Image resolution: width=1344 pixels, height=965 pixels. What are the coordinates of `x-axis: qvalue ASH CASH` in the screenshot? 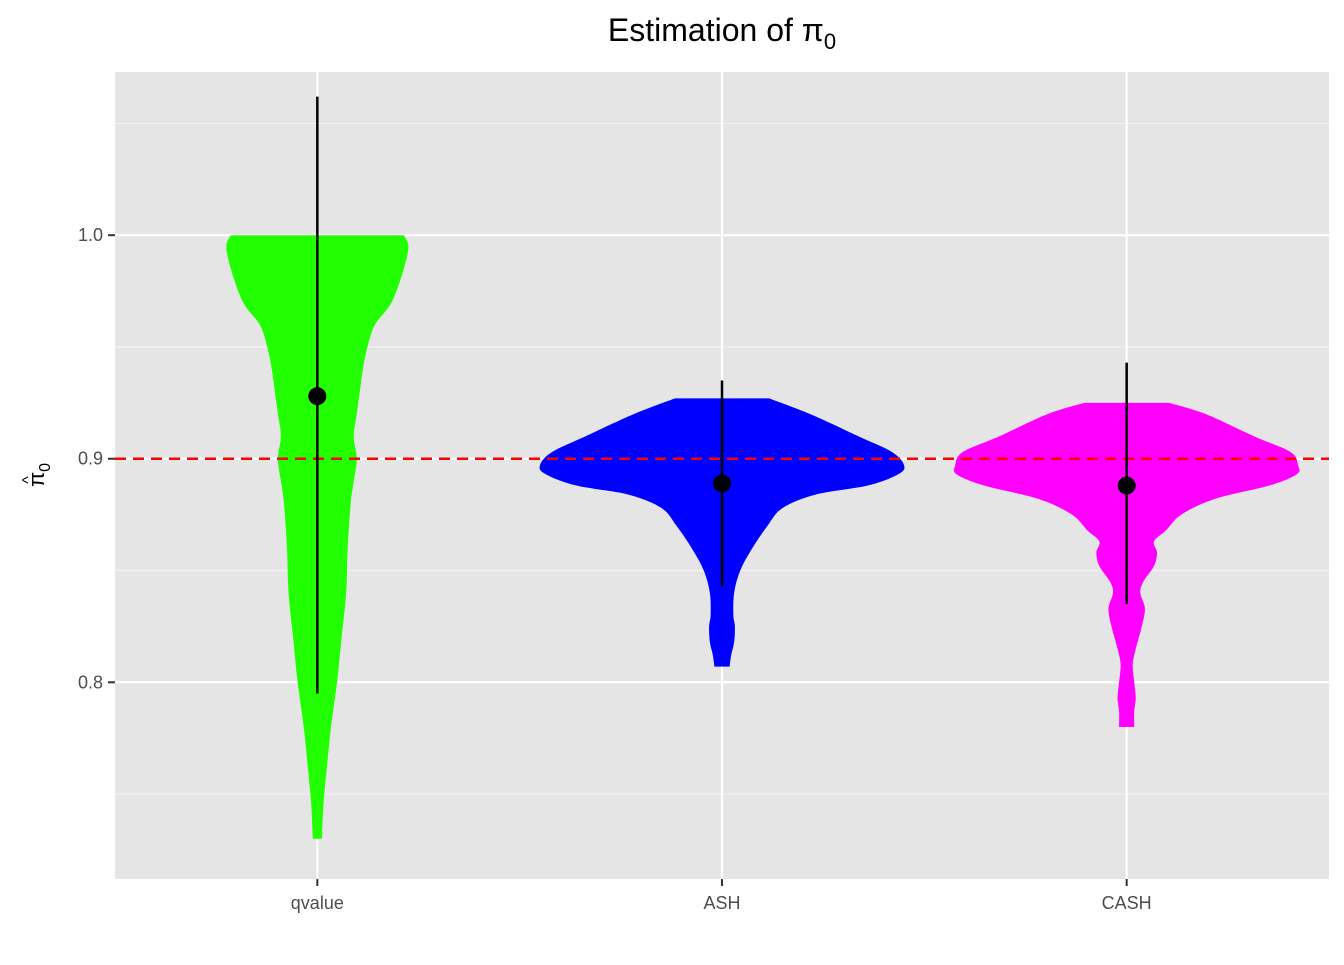 It's located at (721, 896).